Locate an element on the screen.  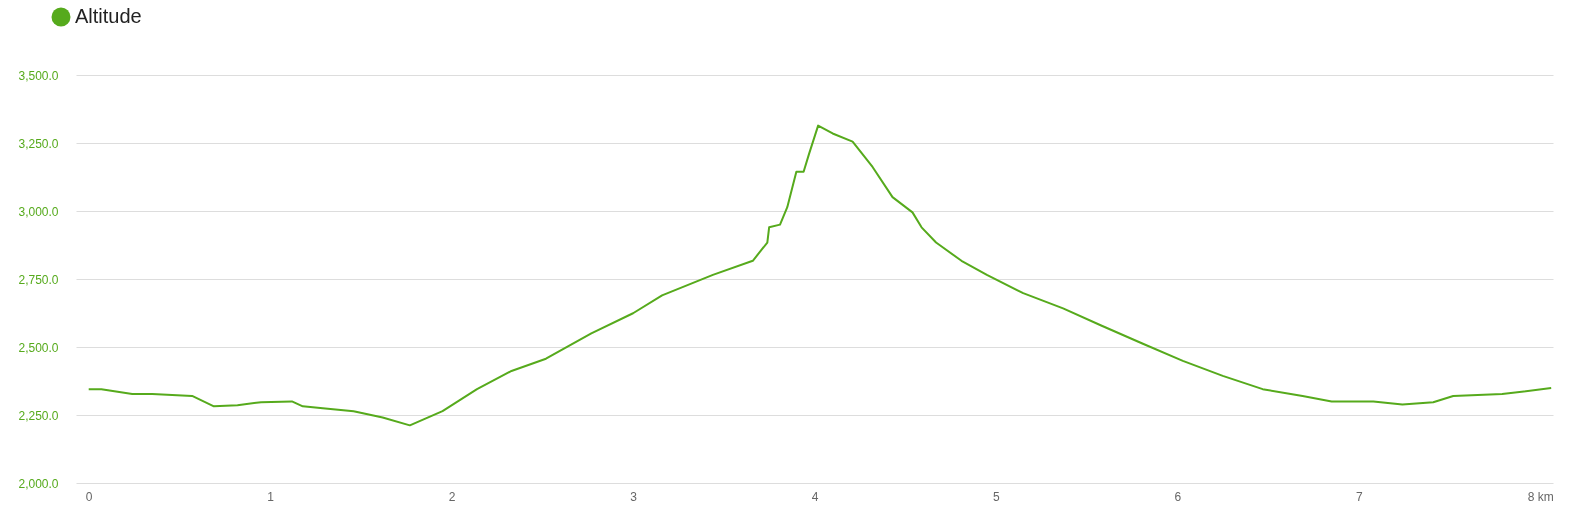
x-tick-label: 6 is located at coordinates (1178, 496).